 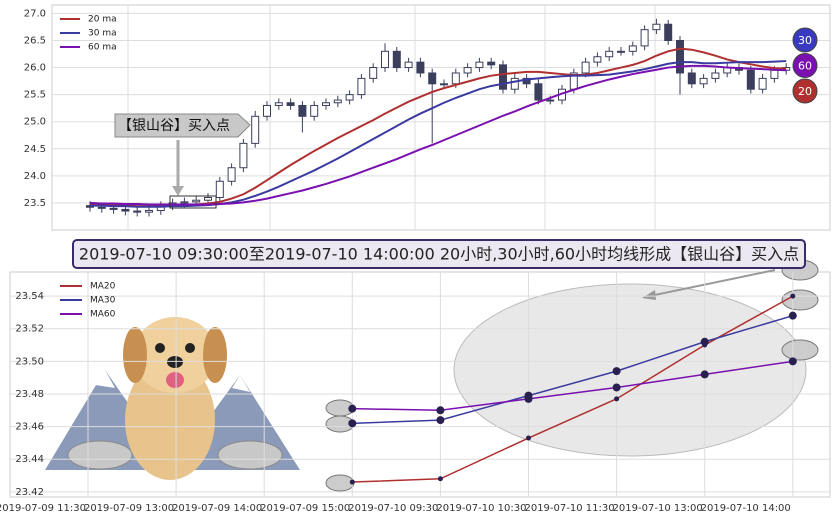 What do you see at coordinates (29, 459) in the screenshot?
I see `y-tick-label: 23.44` at bounding box center [29, 459].